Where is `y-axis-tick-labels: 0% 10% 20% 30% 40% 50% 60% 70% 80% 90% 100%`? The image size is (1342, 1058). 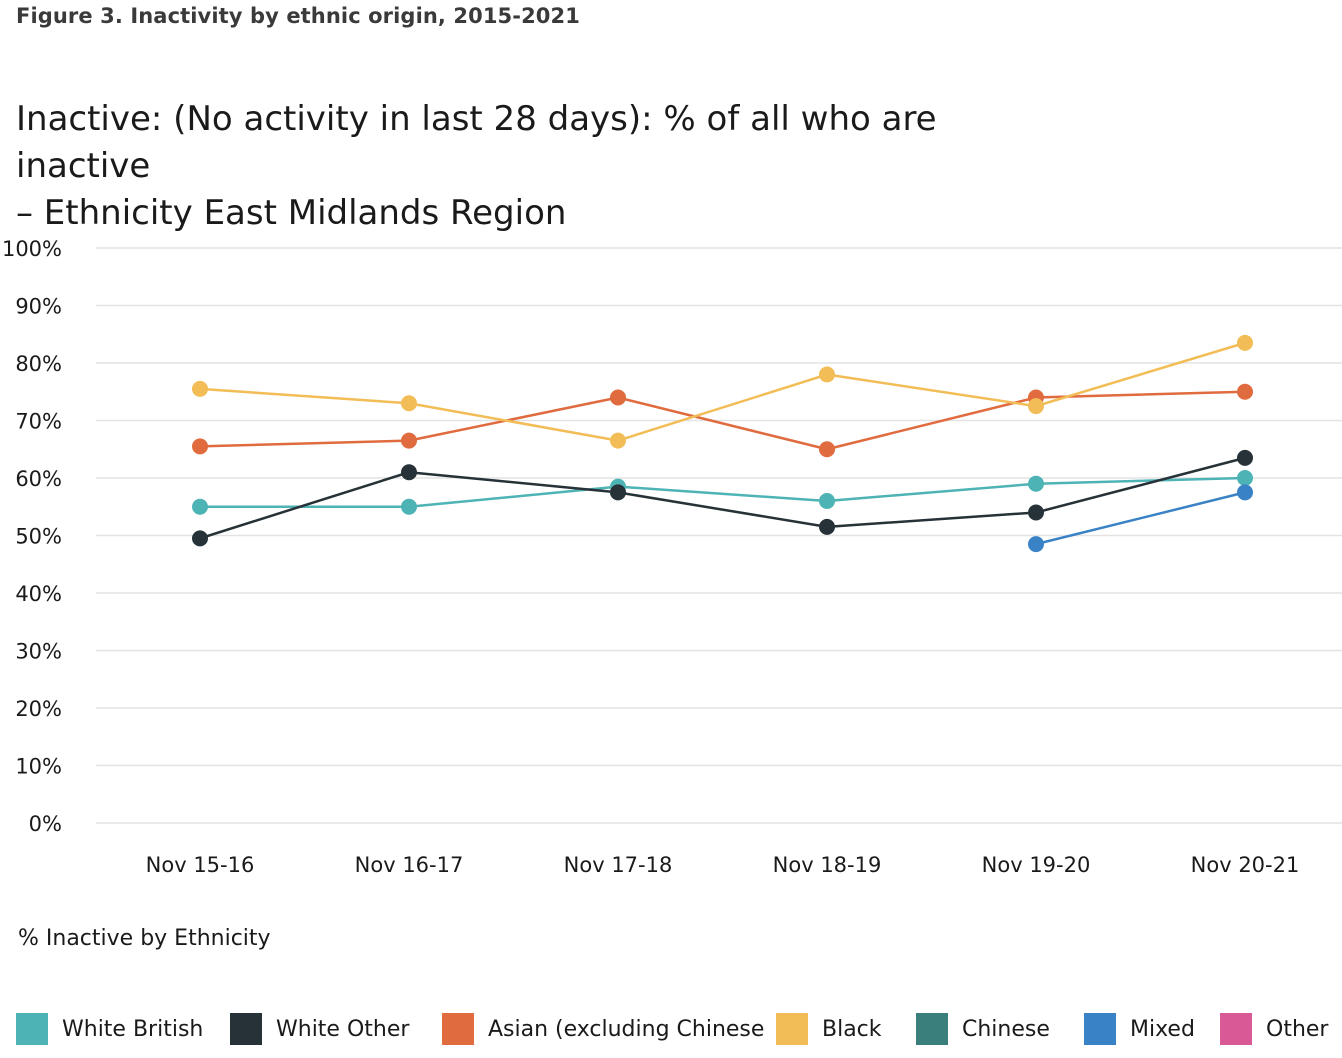
y-axis-tick-labels: 0% 10% 20% 30% 40% 50% 60% 70% 80% 90% 100% is located at coordinates (32, 536).